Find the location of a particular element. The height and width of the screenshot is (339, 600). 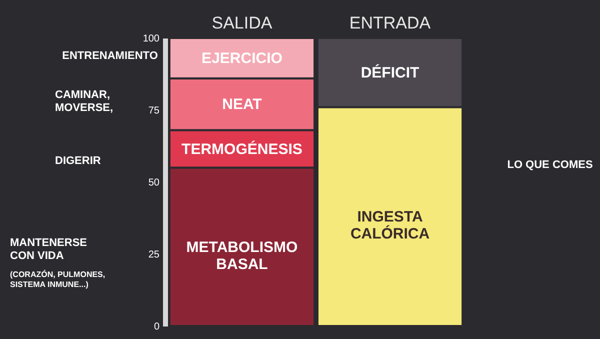

text: LO QUE COMES is located at coordinates (550, 165).